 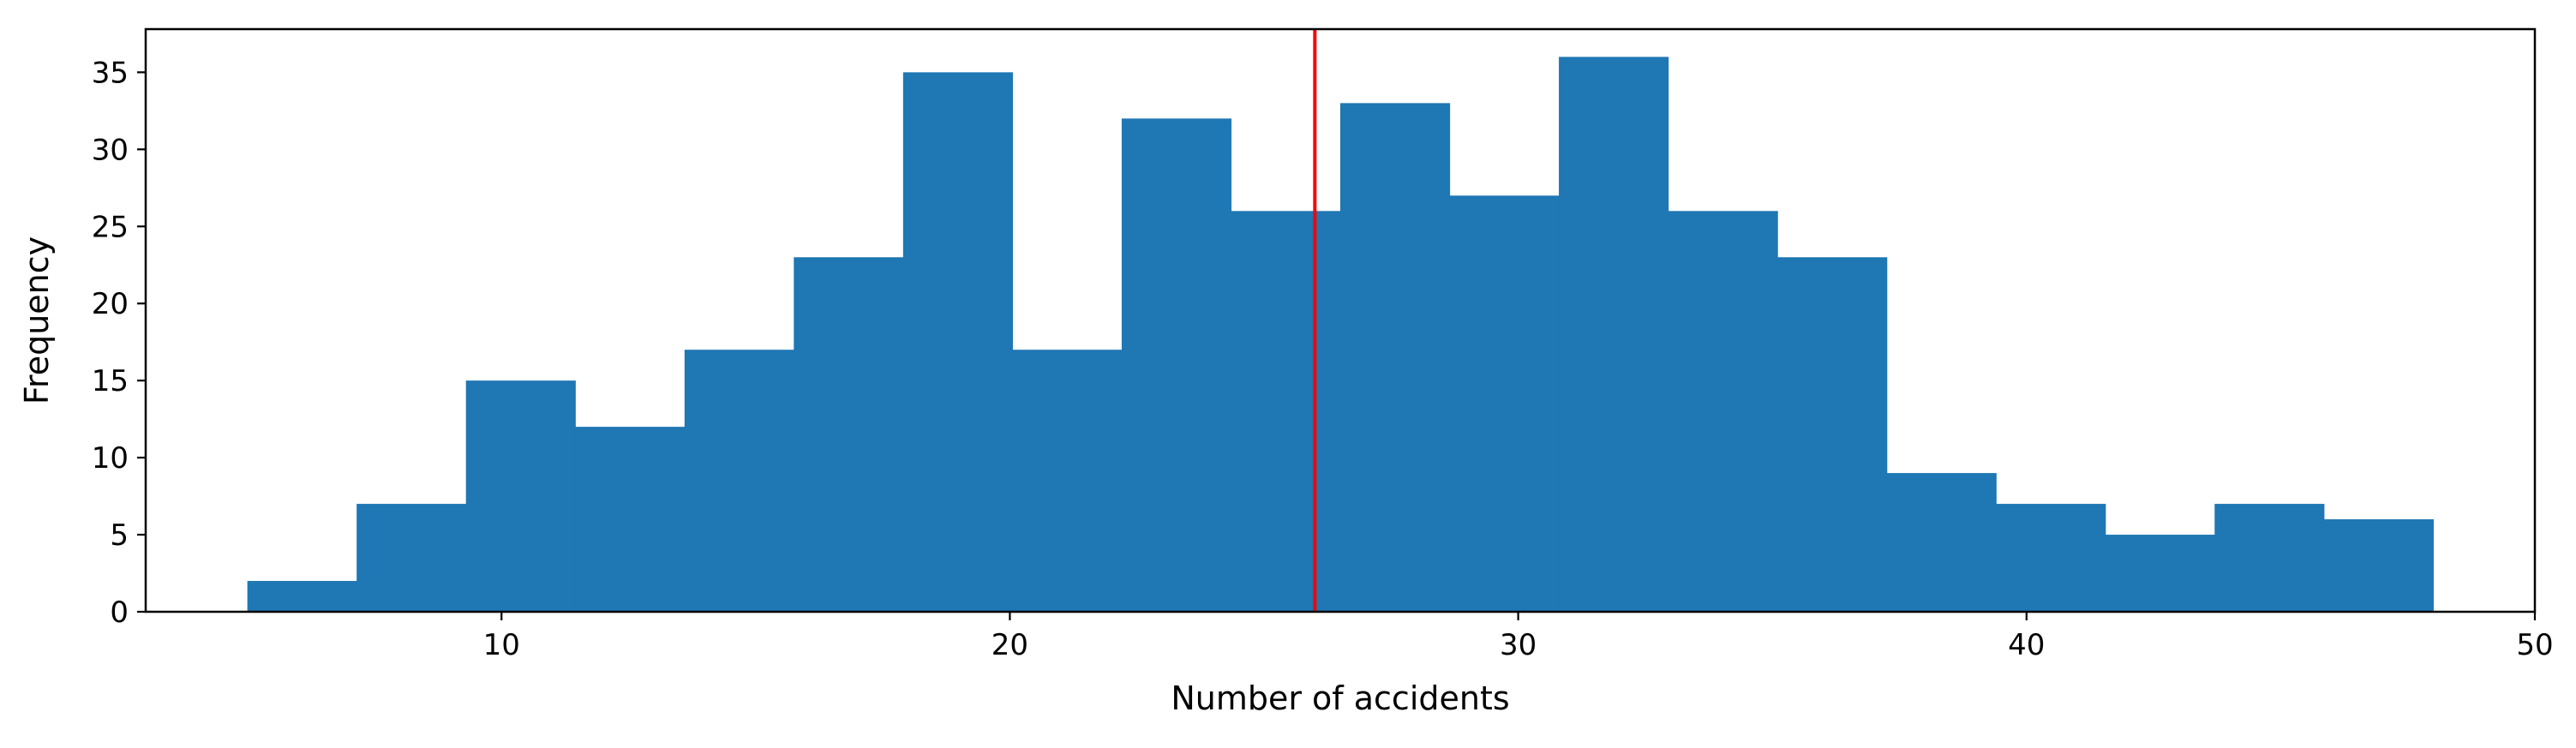 I want to click on y-tick-label: 35, so click(x=110, y=73).